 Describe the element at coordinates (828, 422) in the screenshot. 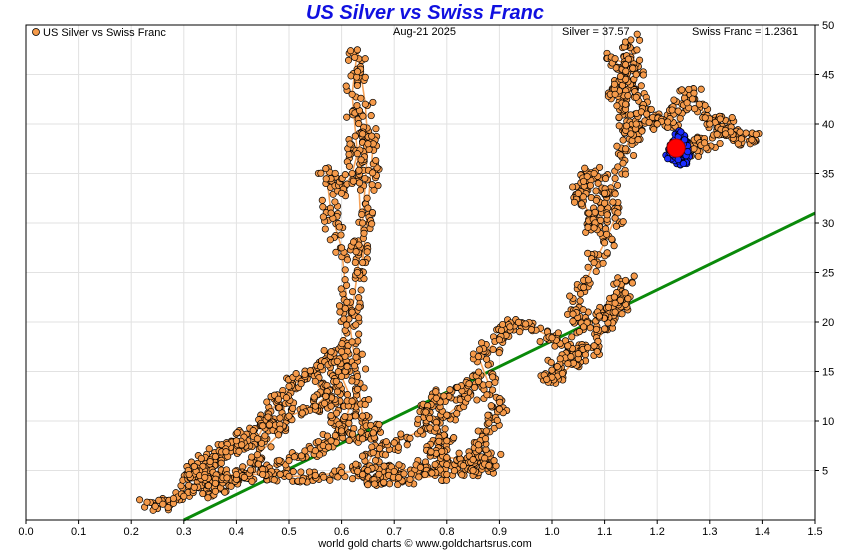

I see `y-tick-label: 10` at that location.